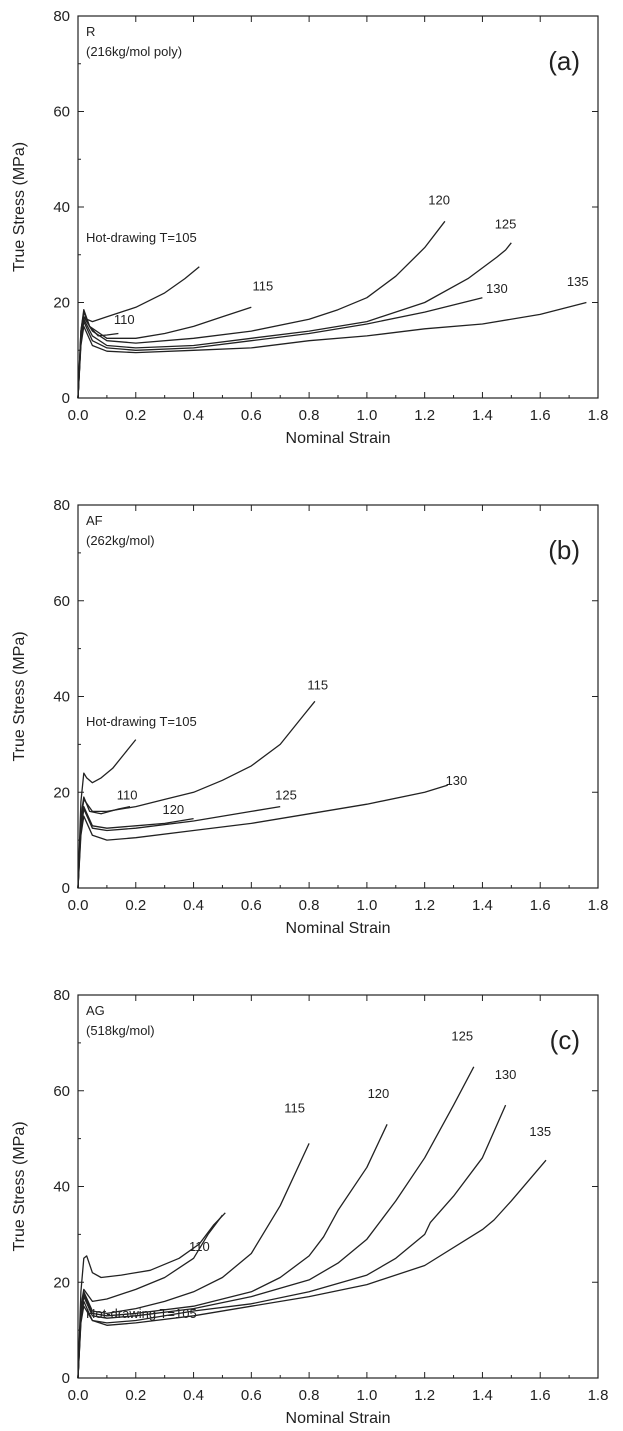 Image resolution: width=623 pixels, height=1431 pixels. Describe the element at coordinates (134, 51) in the screenshot. I see `sample-detail: (216kg/mol poly)` at that location.